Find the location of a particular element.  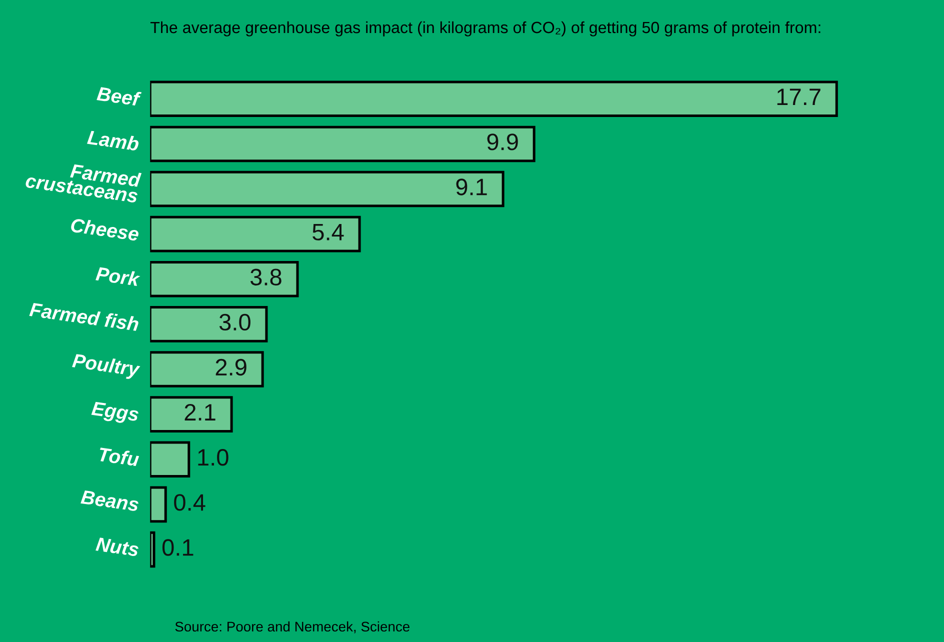

y-tick-label: Cheese is located at coordinates (105, 230).